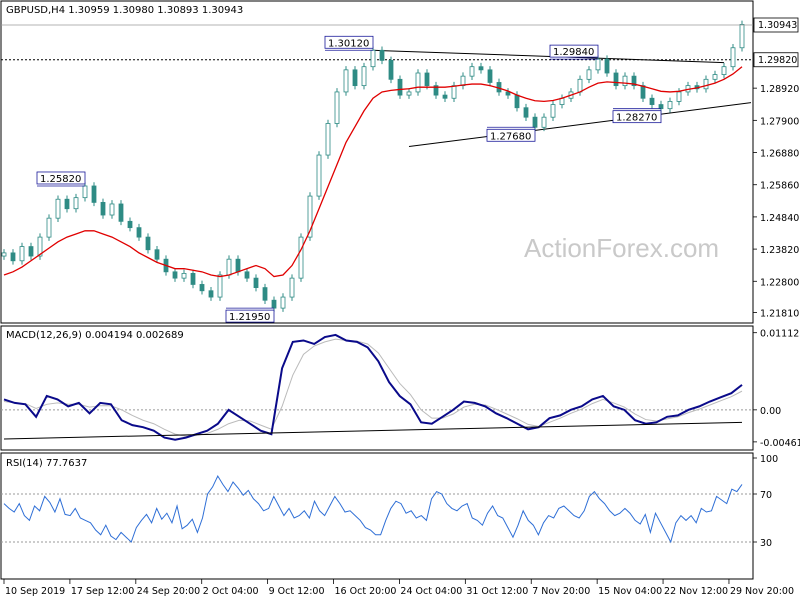  I want to click on macd-tick-label: 0.011123, so click(780, 334).